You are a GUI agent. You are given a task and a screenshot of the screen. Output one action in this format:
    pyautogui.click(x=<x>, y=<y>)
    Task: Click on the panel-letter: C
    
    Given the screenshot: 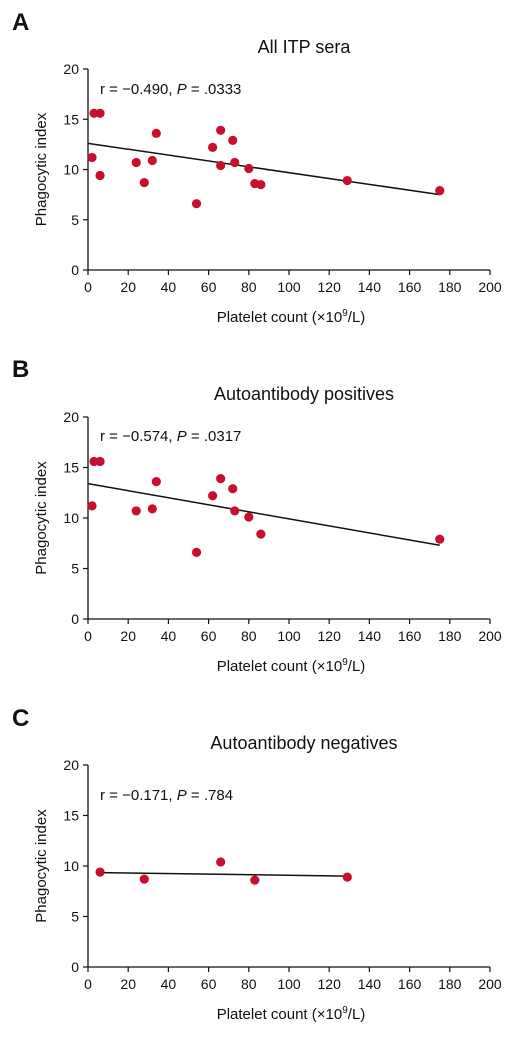 What is the action you would take?
    pyautogui.click(x=20, y=718)
    